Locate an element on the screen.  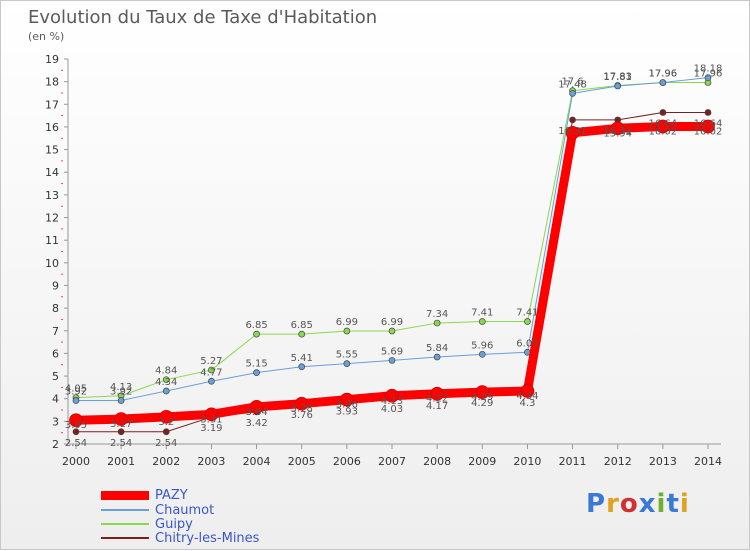
data-label: 4.29 is located at coordinates (482, 397).